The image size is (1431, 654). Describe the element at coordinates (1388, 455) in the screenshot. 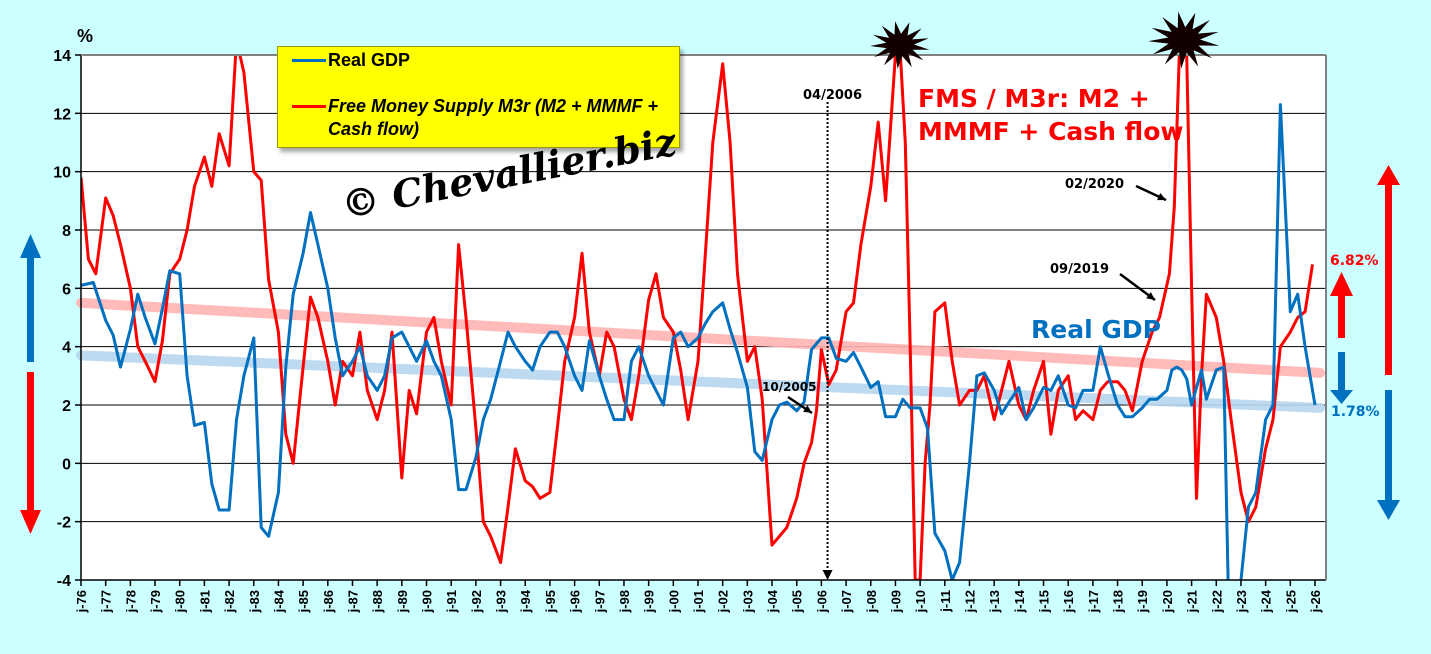

I see `right-arrow-down-blue-large` at that location.